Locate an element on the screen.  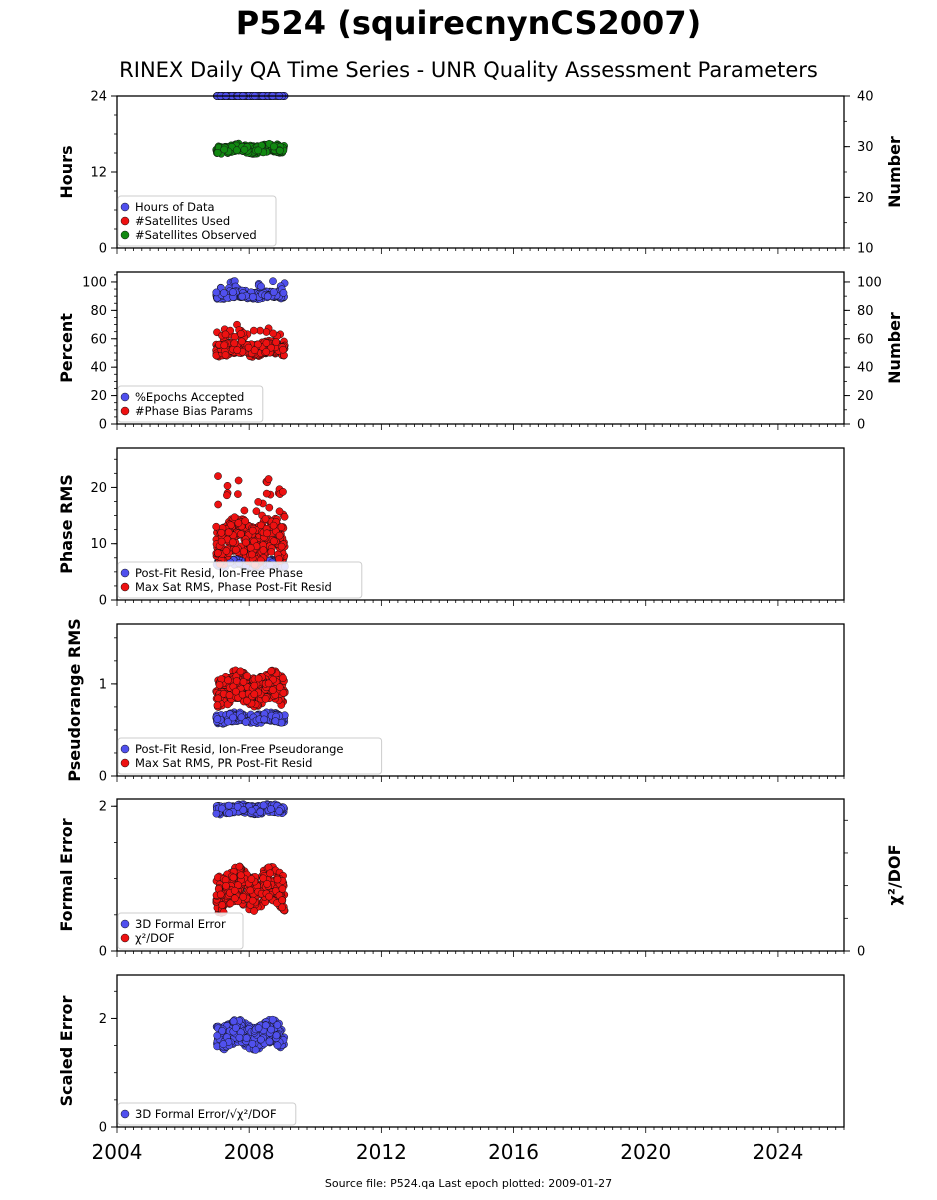
percent-points is located at coordinates (250, 319).